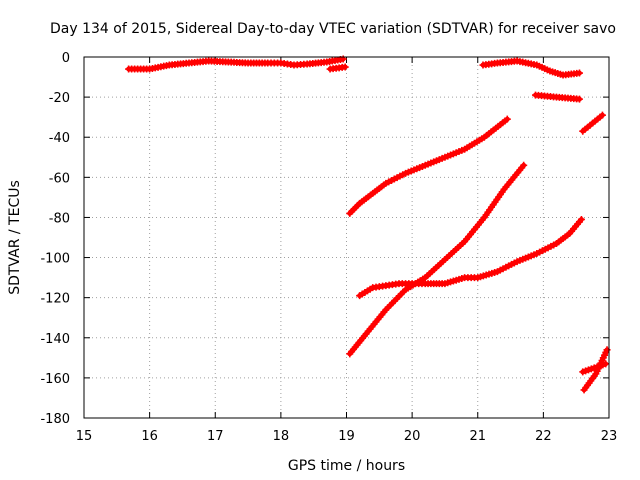 The width and height of the screenshot is (640, 480). Describe the element at coordinates (55, 379) in the screenshot. I see `y-tick-label: -160` at that location.